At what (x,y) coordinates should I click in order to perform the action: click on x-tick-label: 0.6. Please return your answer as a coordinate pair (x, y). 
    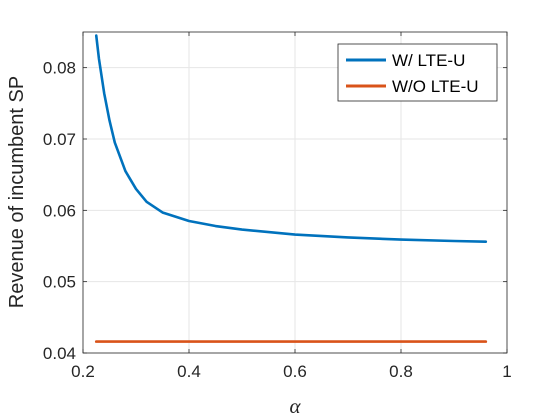
    Looking at the image, I should click on (295, 371).